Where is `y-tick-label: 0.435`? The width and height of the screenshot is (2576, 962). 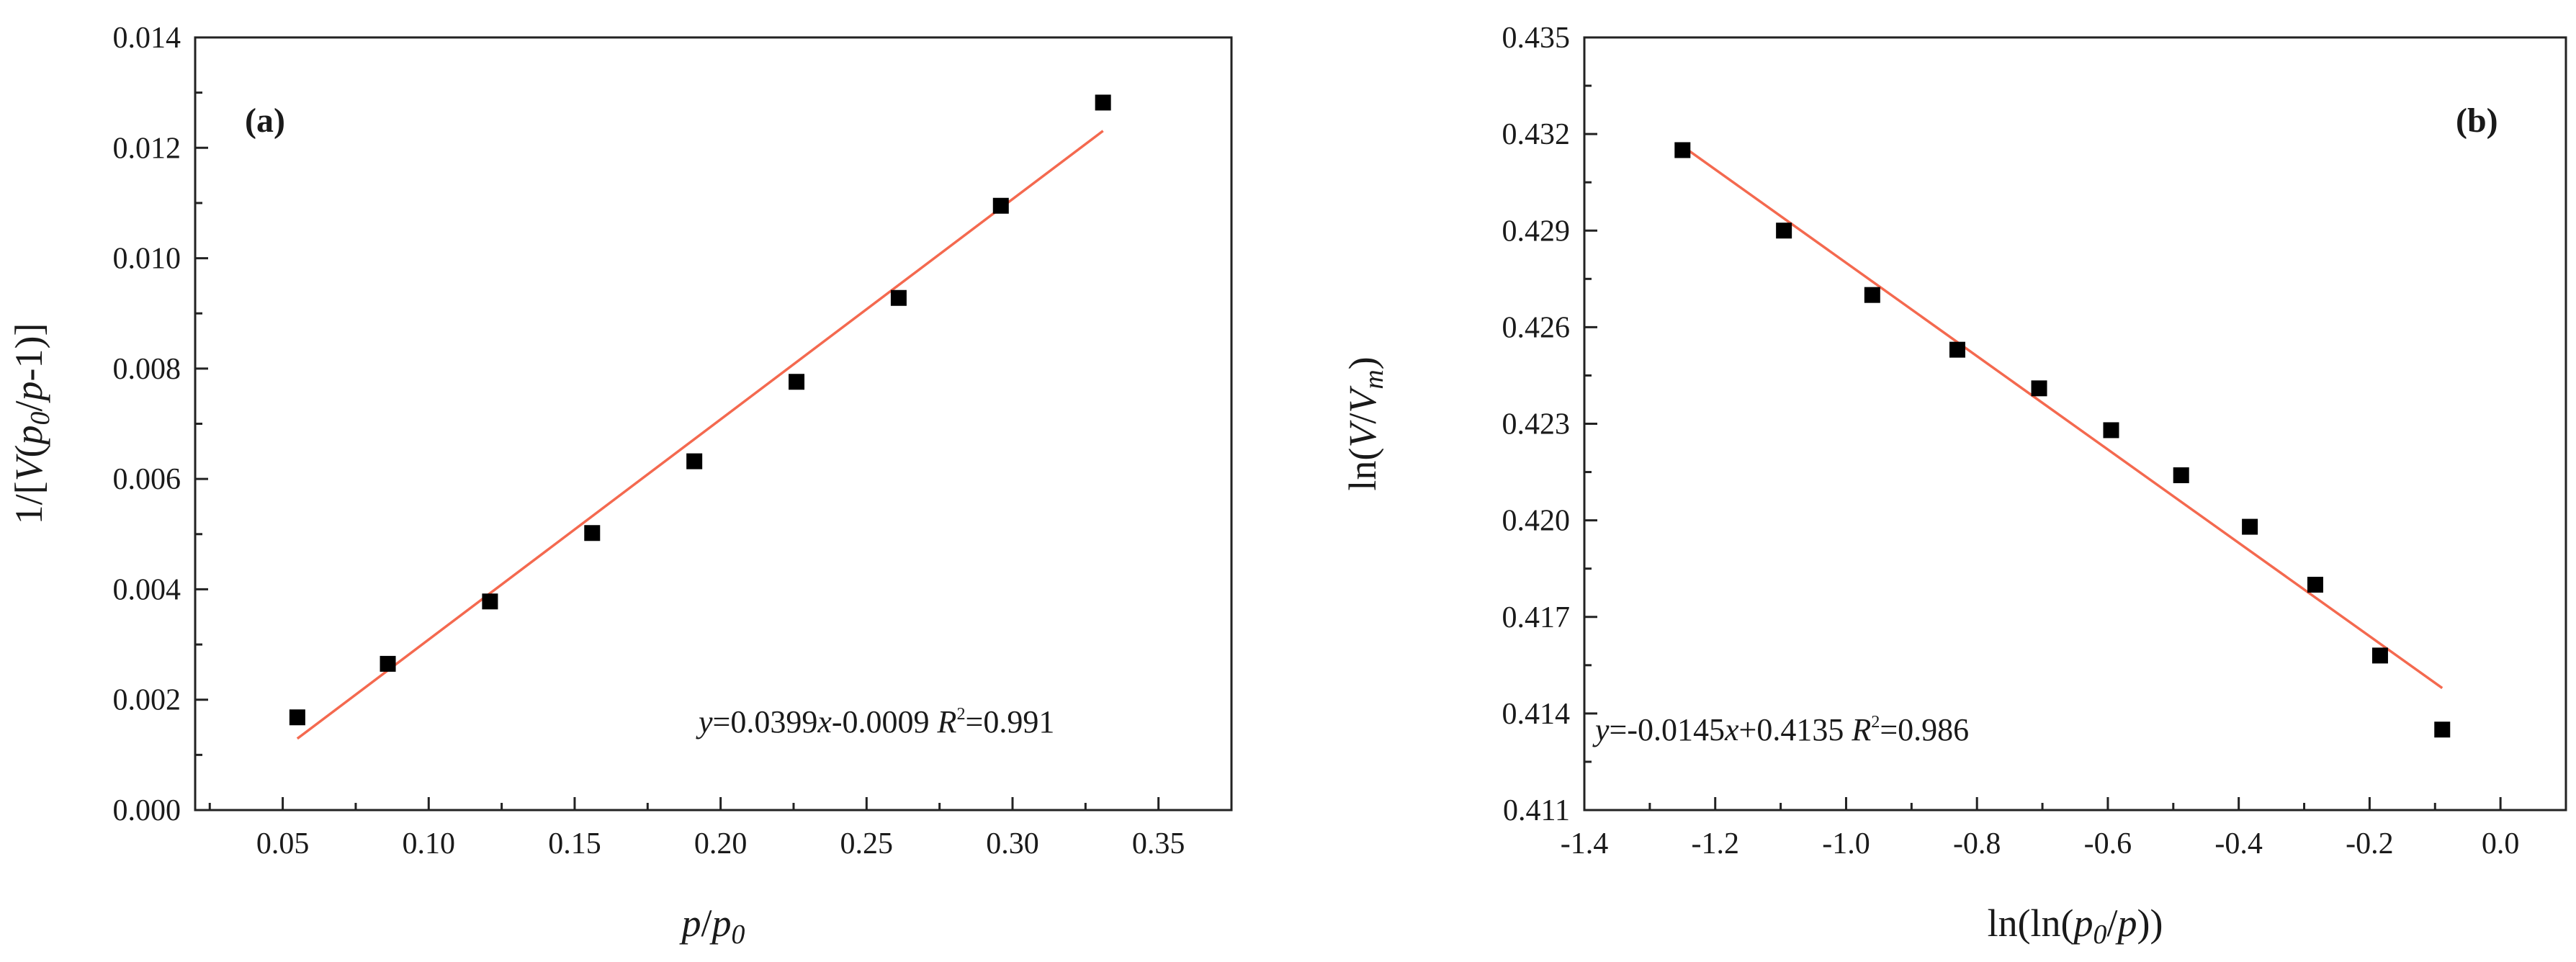
y-tick-label: 0.435 is located at coordinates (1536, 38).